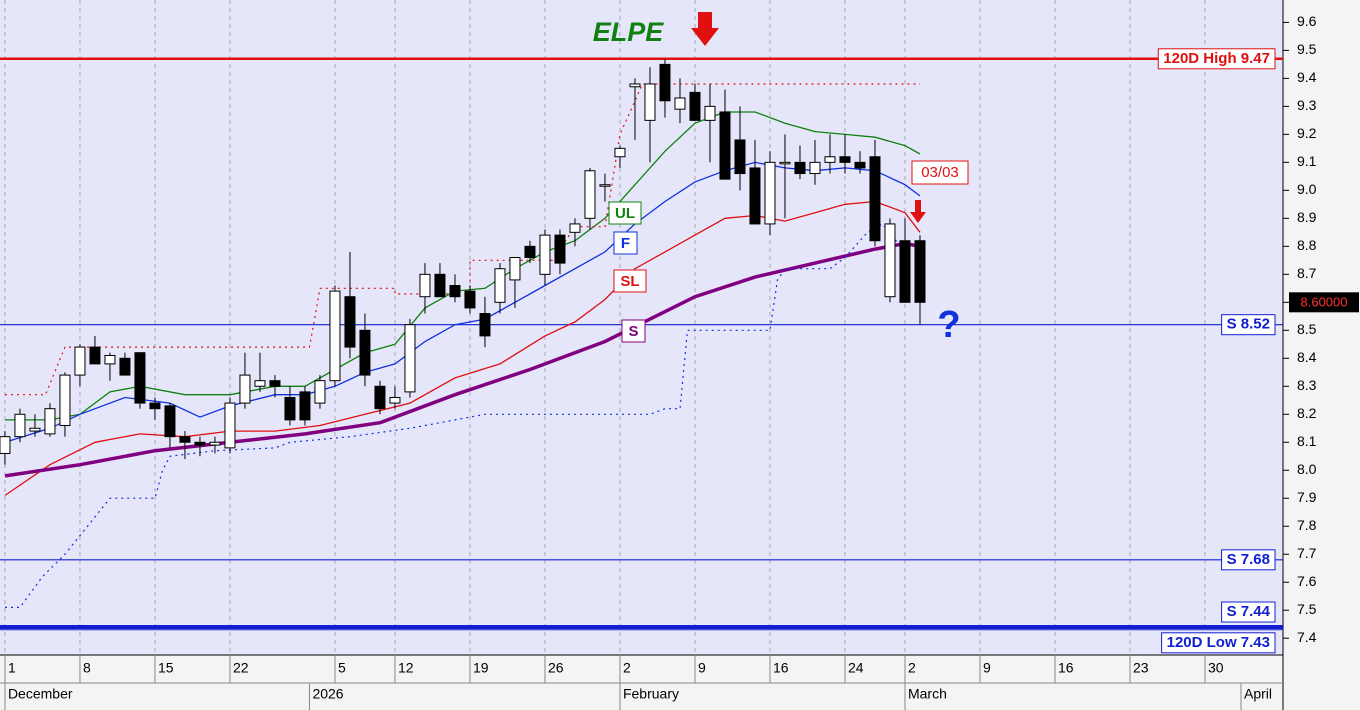 The height and width of the screenshot is (710, 1360). Describe the element at coordinates (481, 668) in the screenshot. I see `x-tick-label: 19` at that location.